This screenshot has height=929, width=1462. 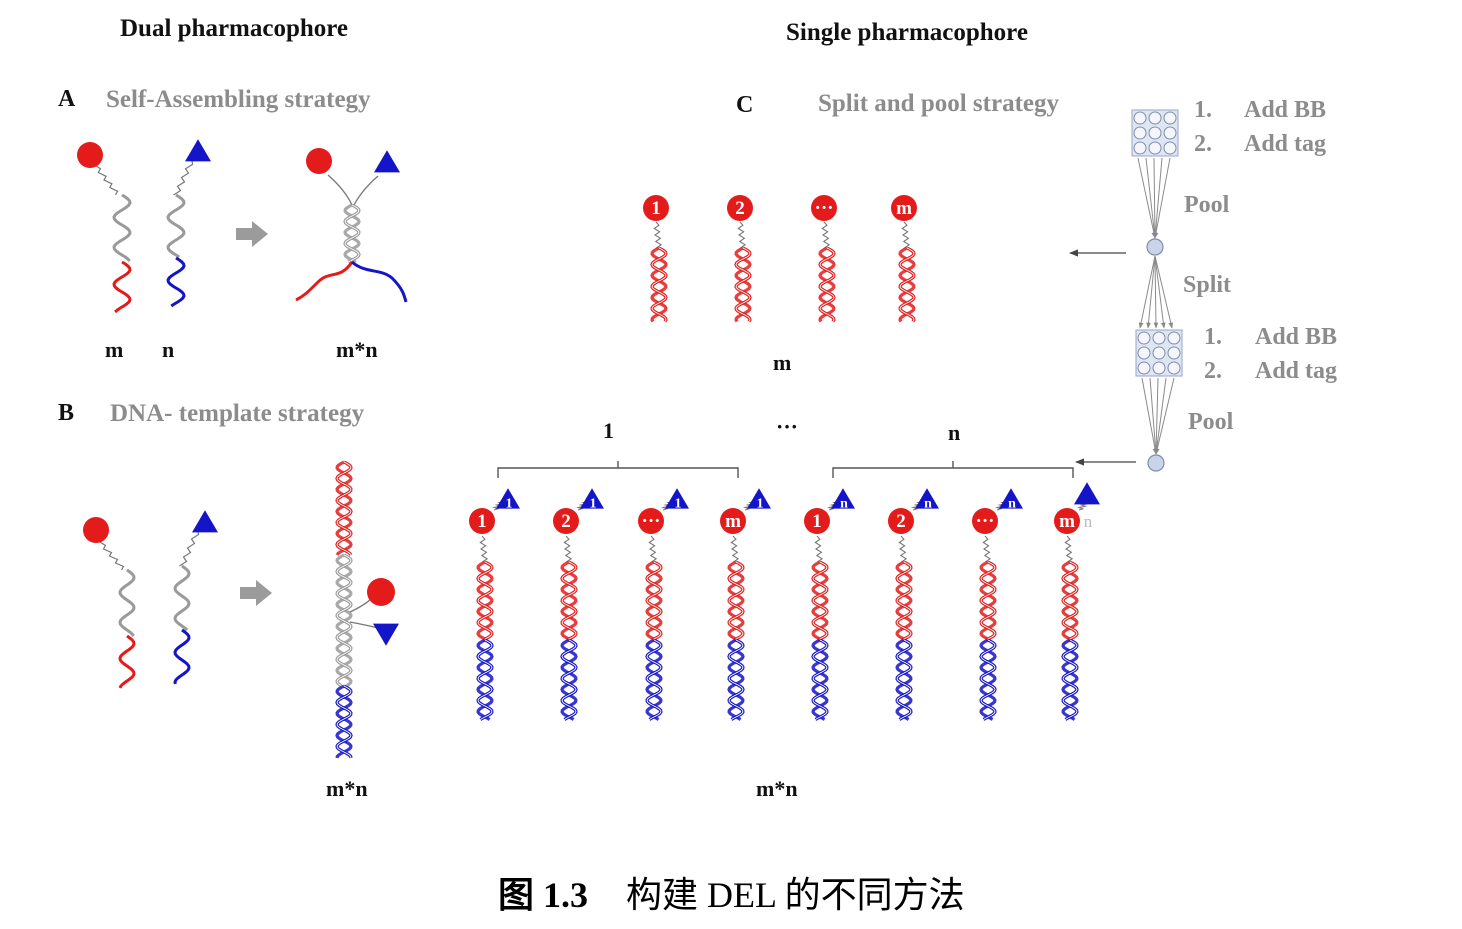 What do you see at coordinates (593, 503) in the screenshot?
I see `round2-top-marker-2-label: 1` at bounding box center [593, 503].